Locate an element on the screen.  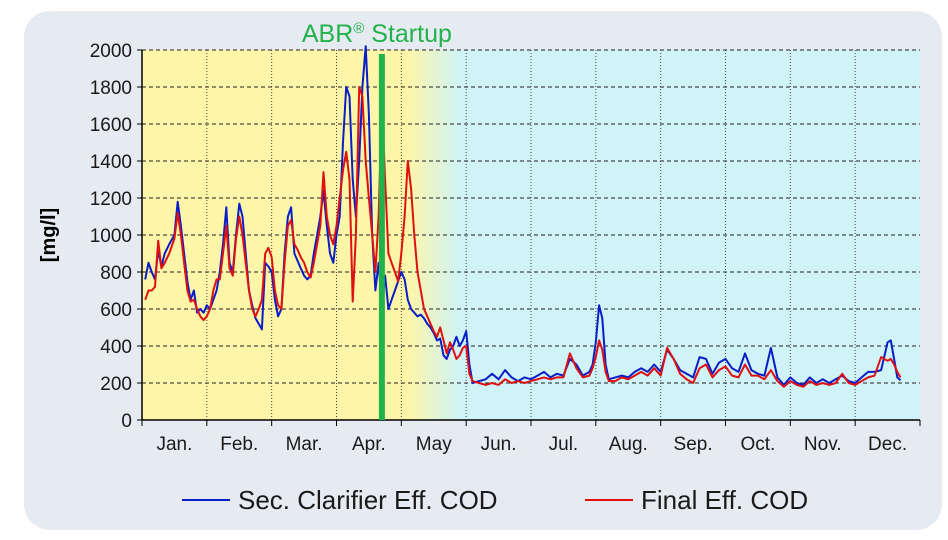
x-tick-label: Nov. is located at coordinates (823, 444).